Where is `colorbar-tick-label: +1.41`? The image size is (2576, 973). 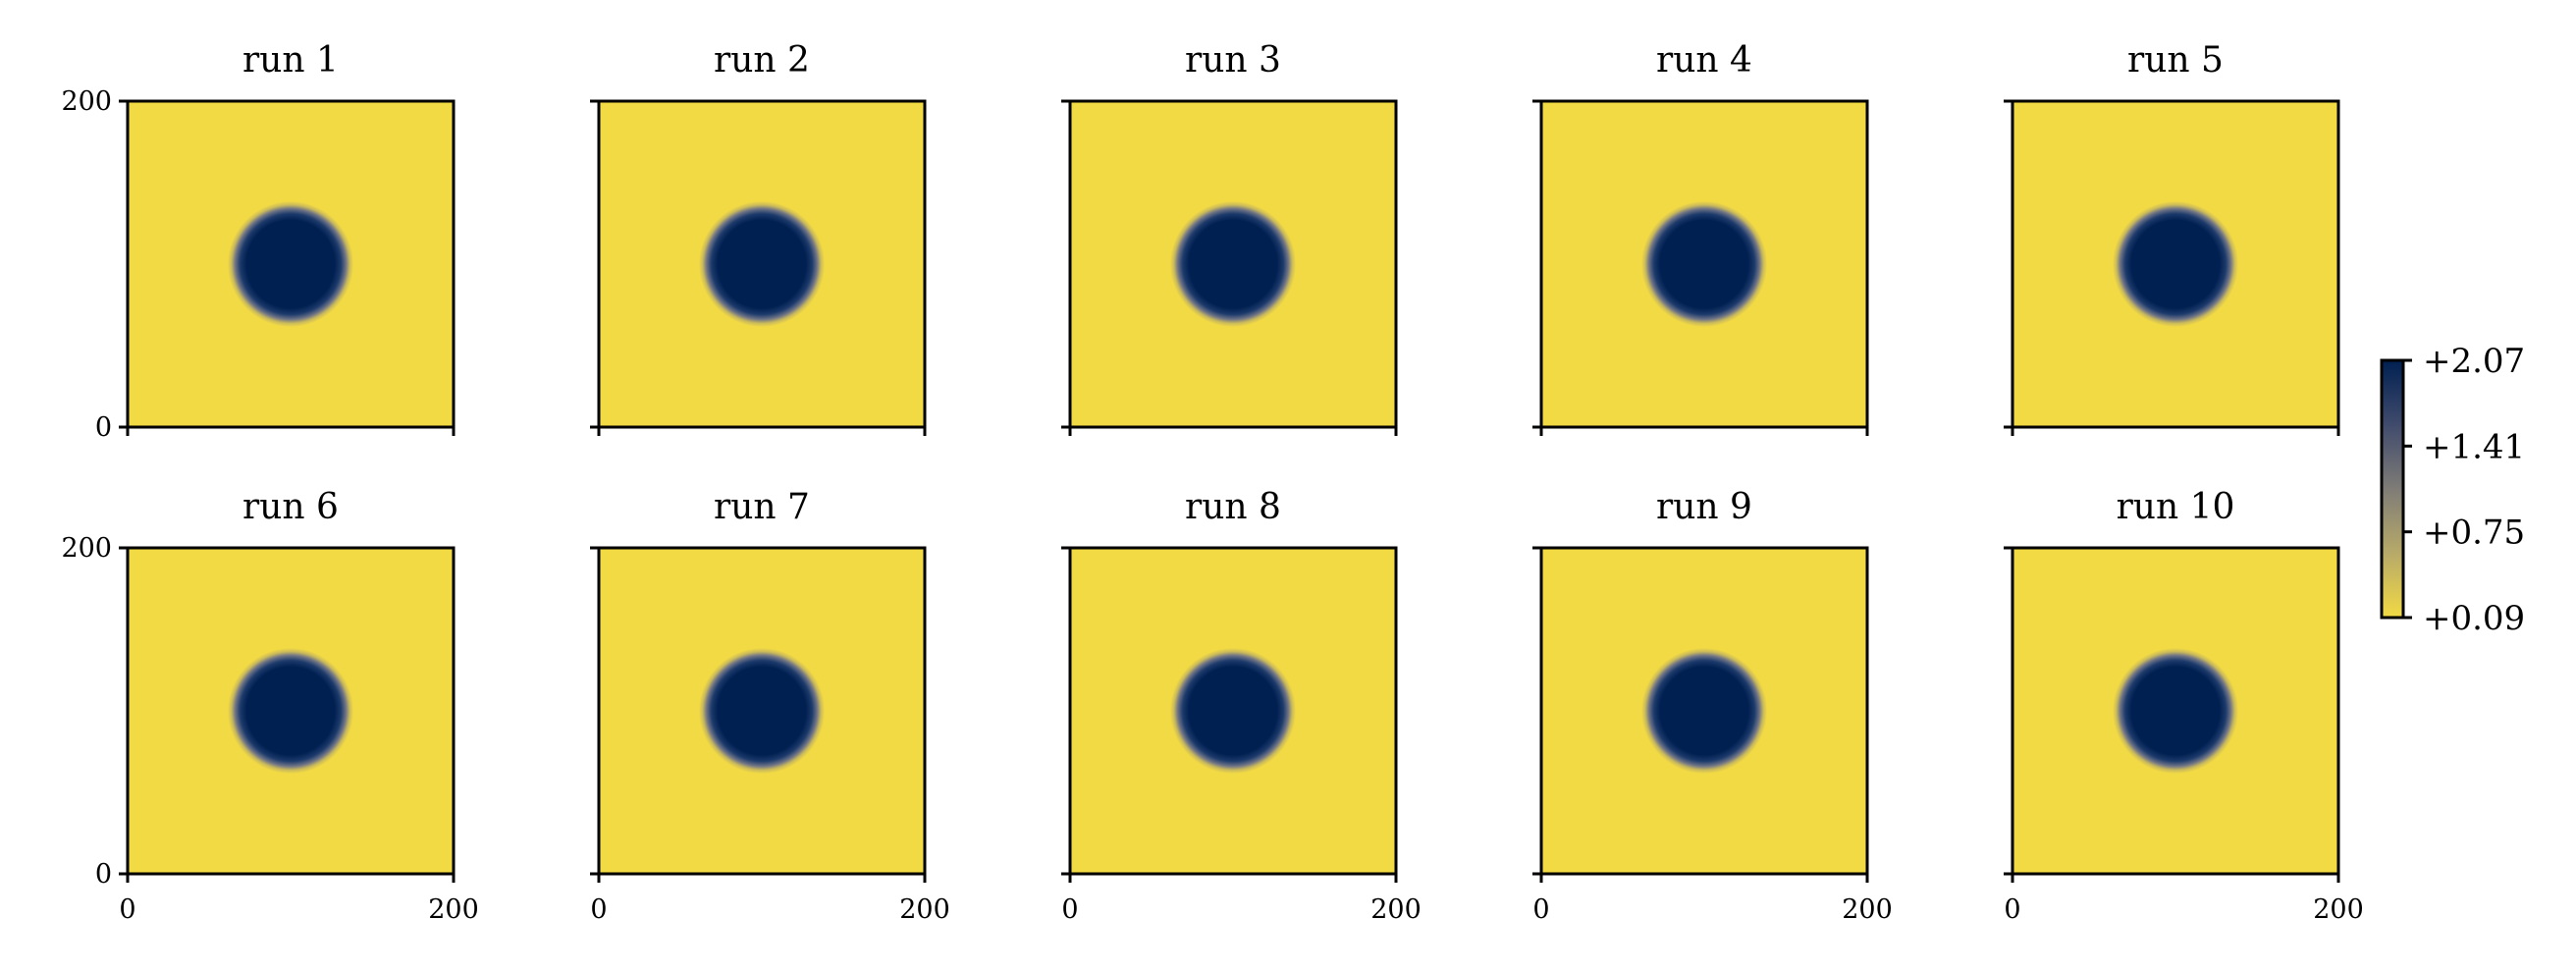 colorbar-tick-label: +1.41 is located at coordinates (2474, 446).